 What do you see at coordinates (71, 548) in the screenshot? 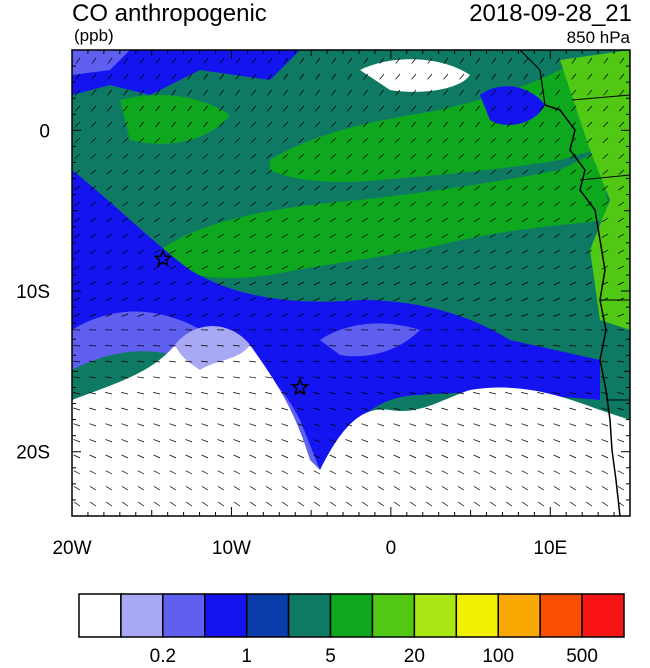
I see `x-tick-label: 20W` at bounding box center [71, 548].